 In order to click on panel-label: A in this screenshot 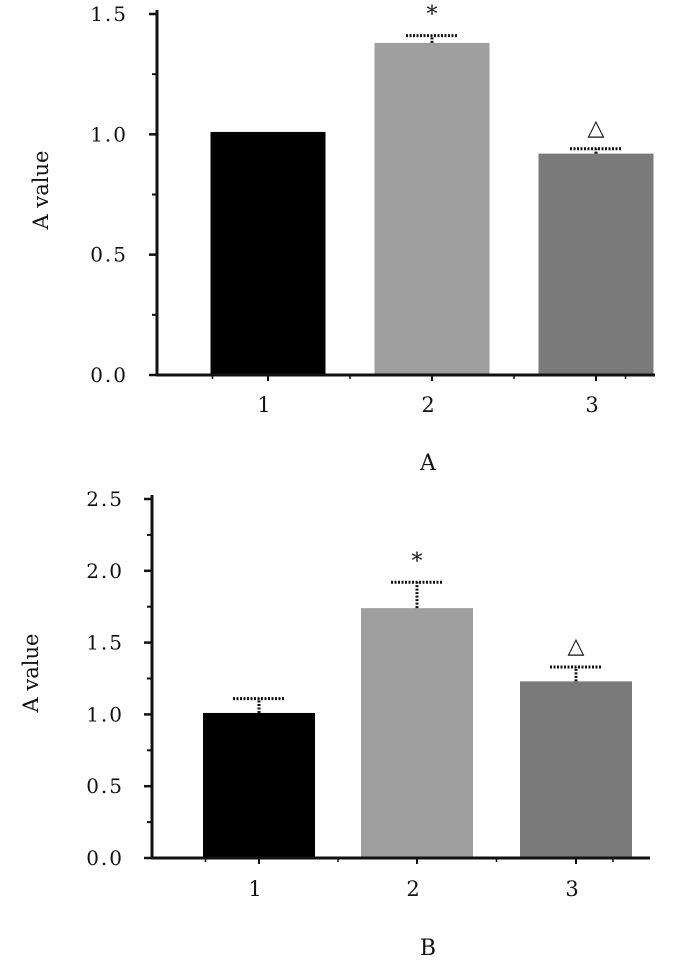, I will do `click(428, 463)`.